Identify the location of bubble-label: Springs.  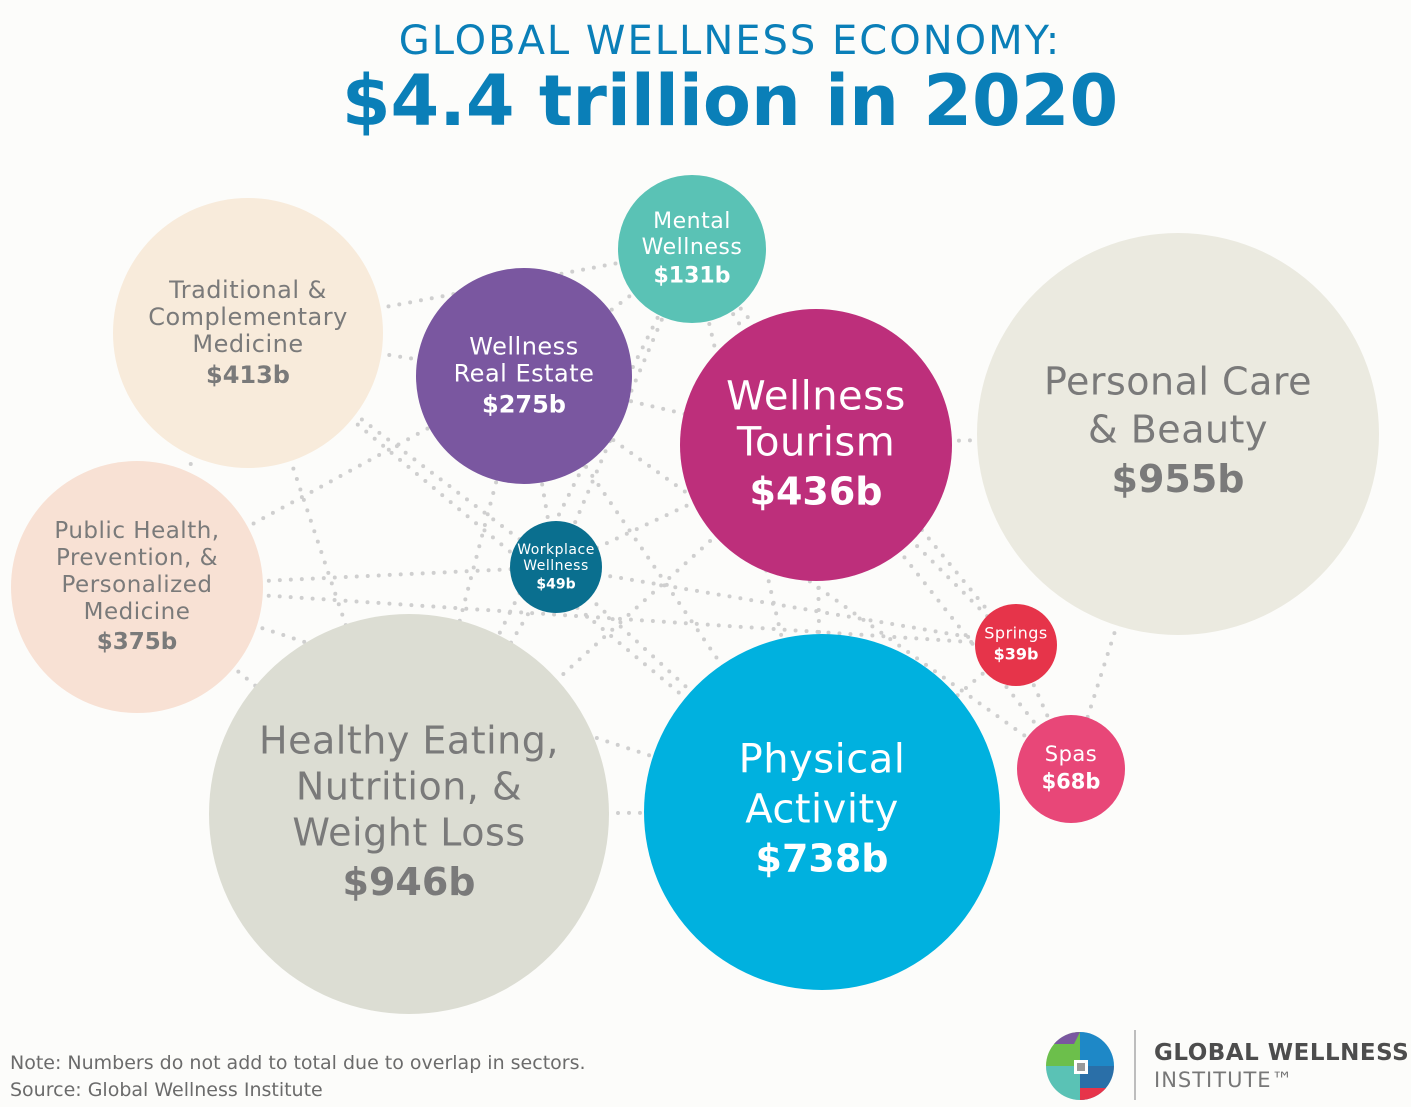
(1015, 633).